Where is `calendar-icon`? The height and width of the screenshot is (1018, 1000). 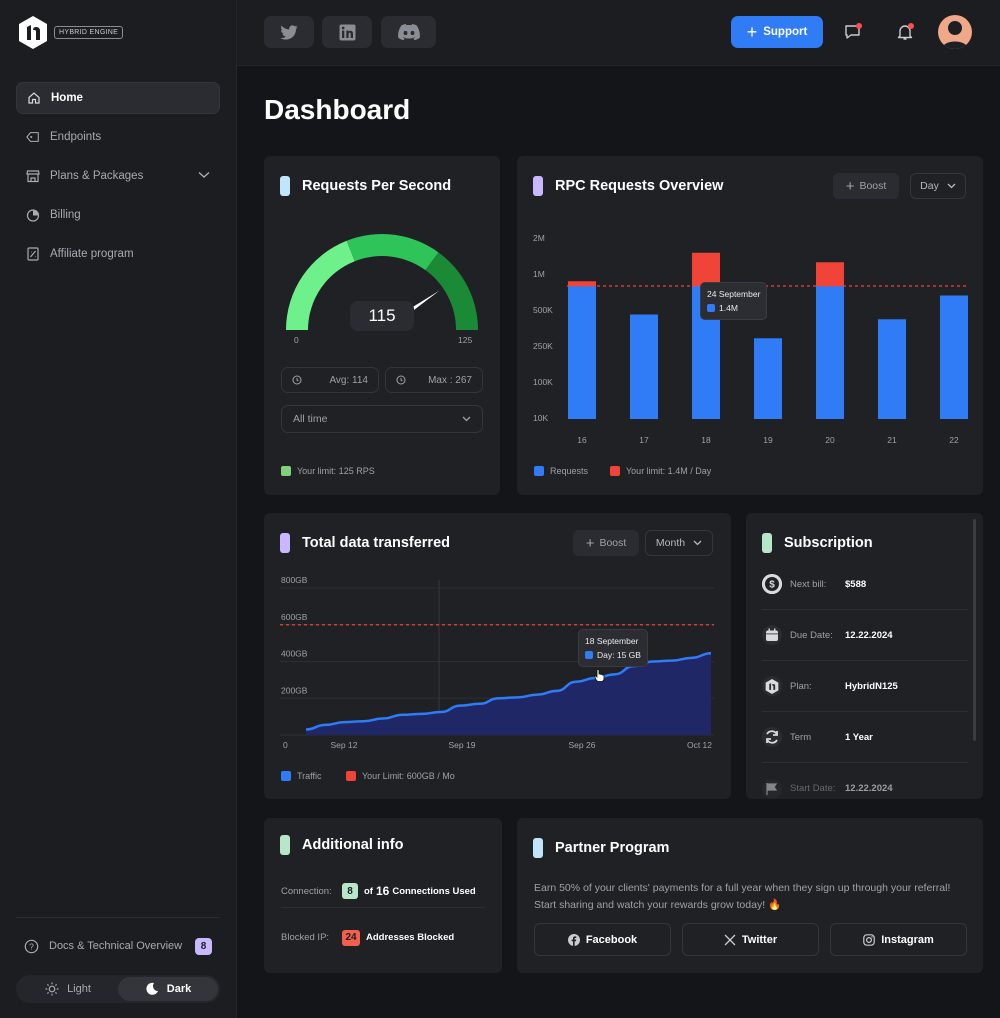 calendar-icon is located at coordinates (772, 635).